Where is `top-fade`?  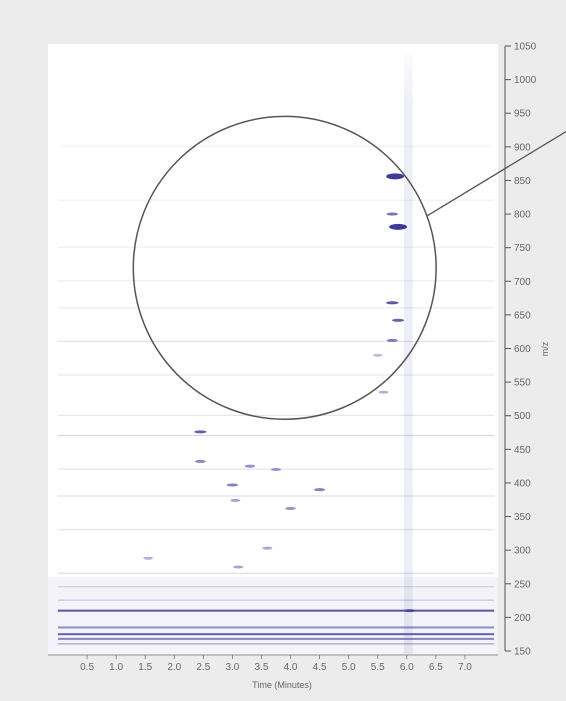 top-fade is located at coordinates (273, 74).